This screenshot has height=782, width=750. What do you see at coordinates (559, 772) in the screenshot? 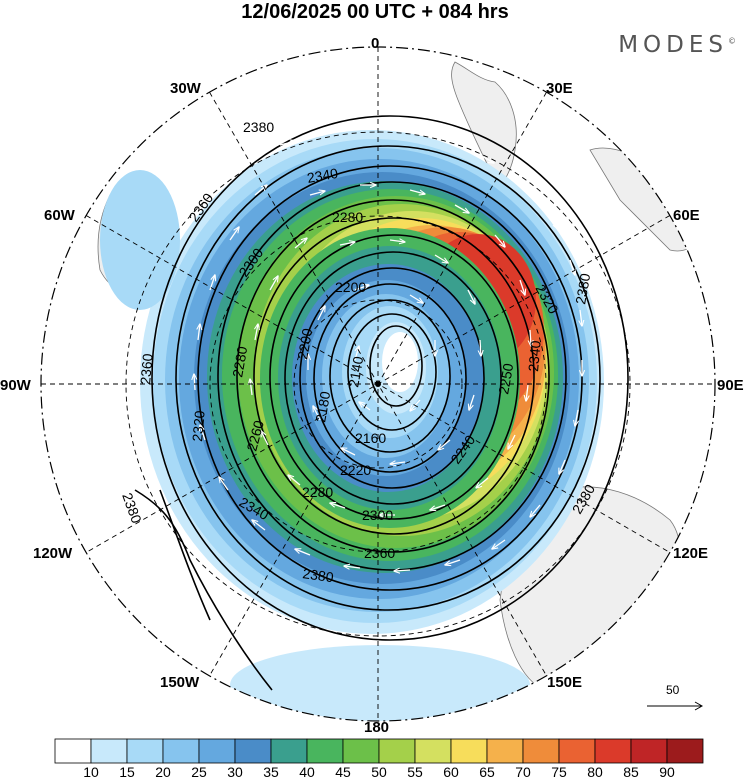
I see `colorbar-tick-label: 75` at bounding box center [559, 772].